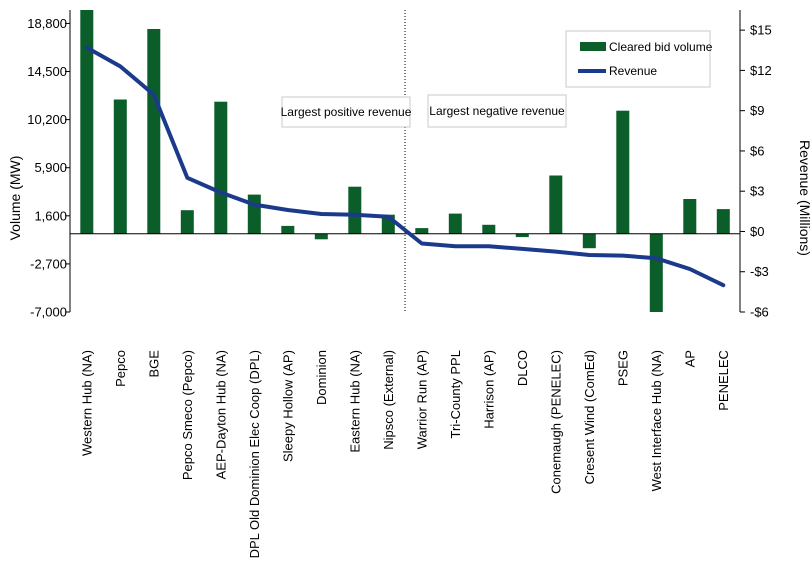 Image resolution: width=812 pixels, height=567 pixels. I want to click on category-label-8: Eastern Hub (NA), so click(354, 401).